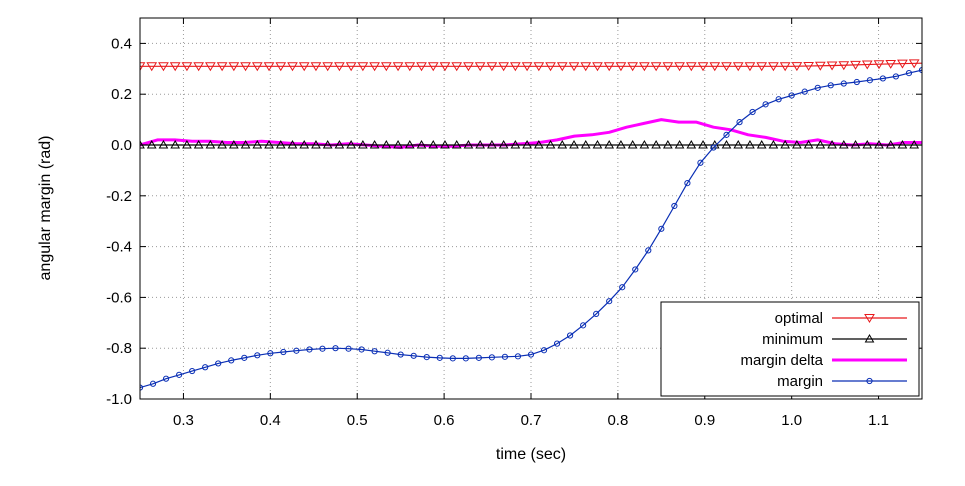 The width and height of the screenshot is (965, 486). What do you see at coordinates (799, 318) in the screenshot?
I see `legend-label-optimal: optimal` at bounding box center [799, 318].